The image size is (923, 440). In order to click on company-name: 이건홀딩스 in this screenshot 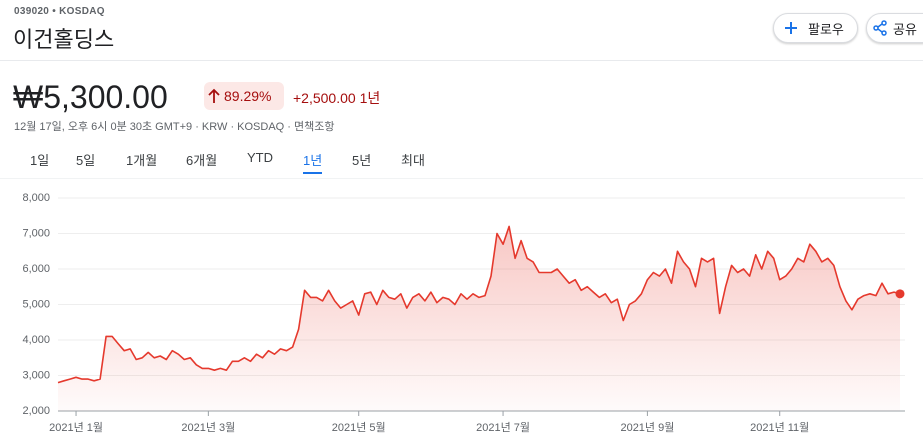, I will do `click(64, 39)`.